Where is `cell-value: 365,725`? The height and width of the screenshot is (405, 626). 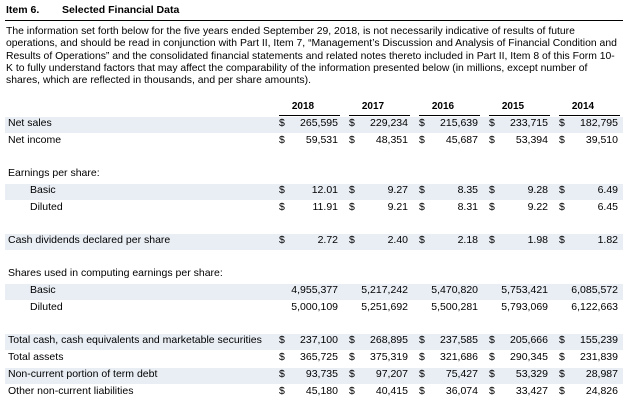 cell-value: 365,725 is located at coordinates (319, 357).